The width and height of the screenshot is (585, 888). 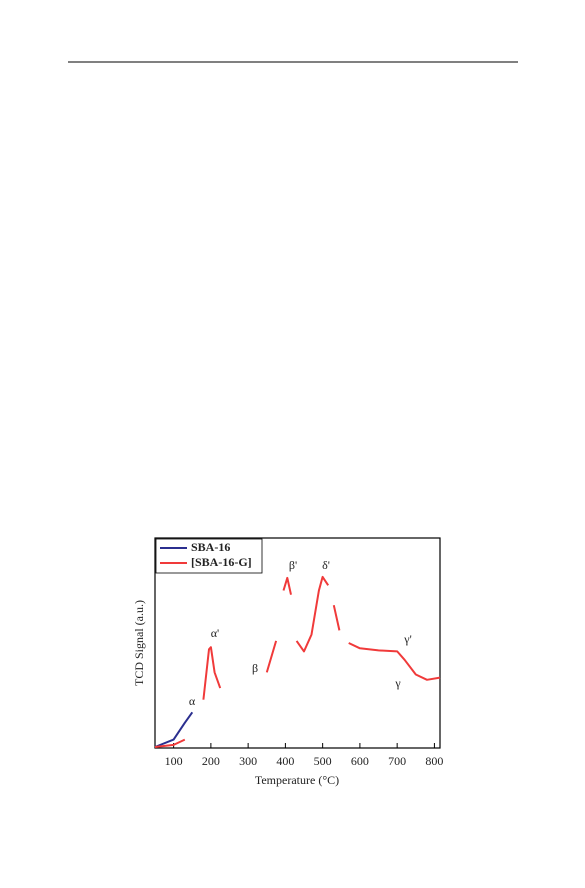 I want to click on plot-frame, so click(x=297, y=643).